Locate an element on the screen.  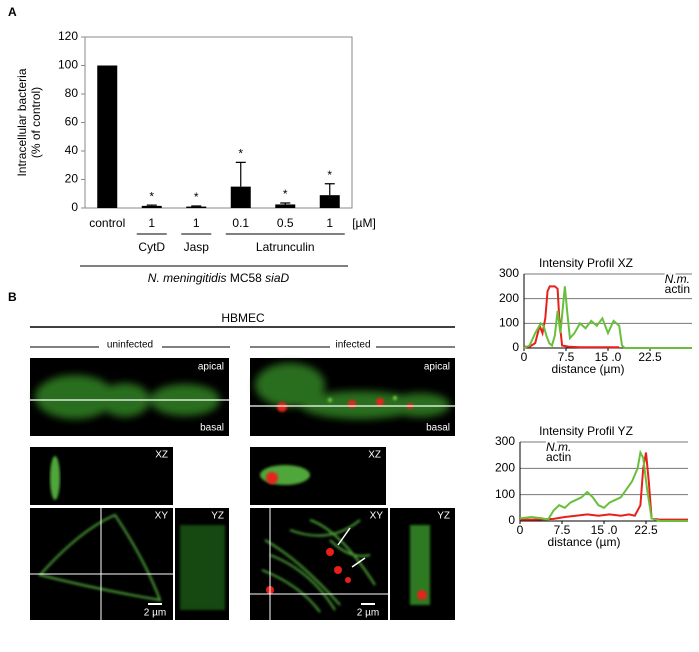
y-axis-title: Intracellular bacteria(% of control) is located at coordinates (29, 122).